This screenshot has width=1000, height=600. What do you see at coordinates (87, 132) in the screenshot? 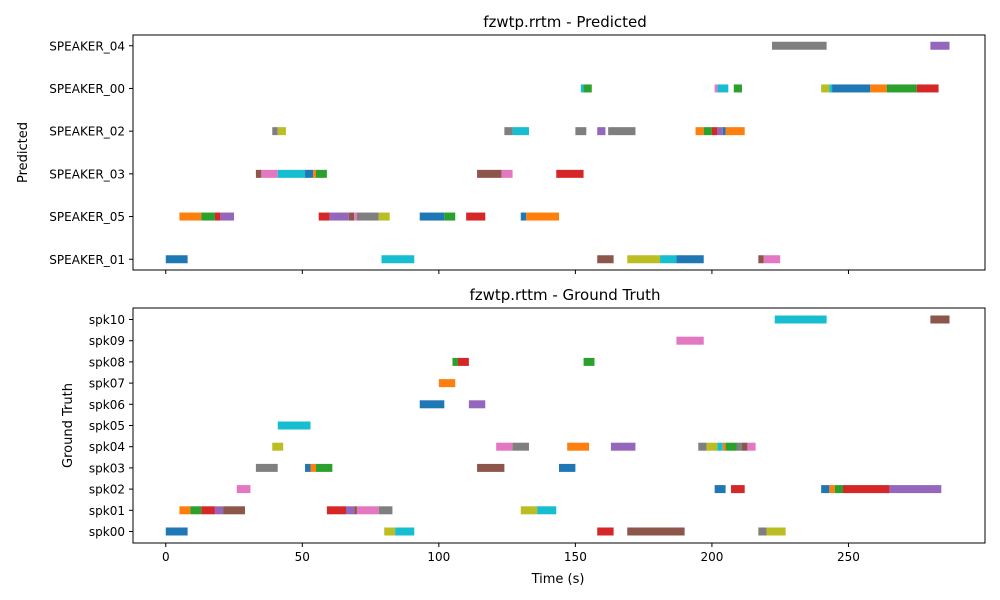
I see `predicted-row-label: SPEAKER_02` at bounding box center [87, 132].